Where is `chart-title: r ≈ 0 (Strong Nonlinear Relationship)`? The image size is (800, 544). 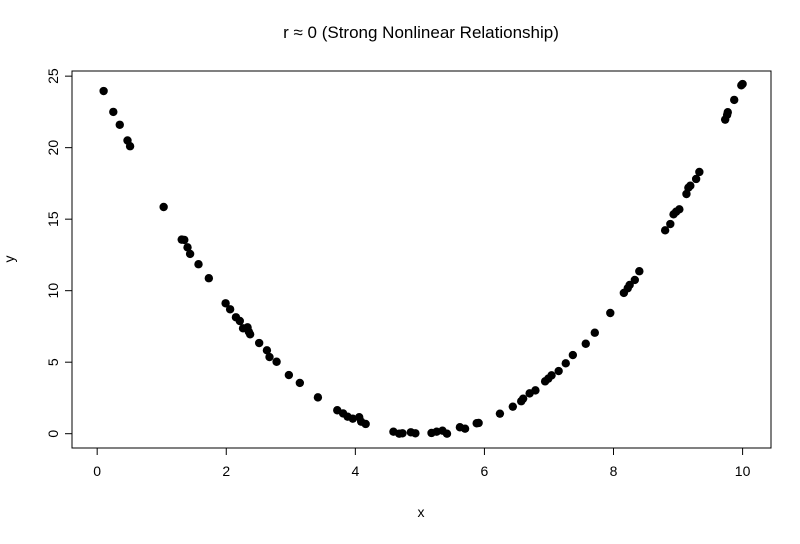
chart-title: r ≈ 0 (Strong Nonlinear Relationship) is located at coordinates (421, 32).